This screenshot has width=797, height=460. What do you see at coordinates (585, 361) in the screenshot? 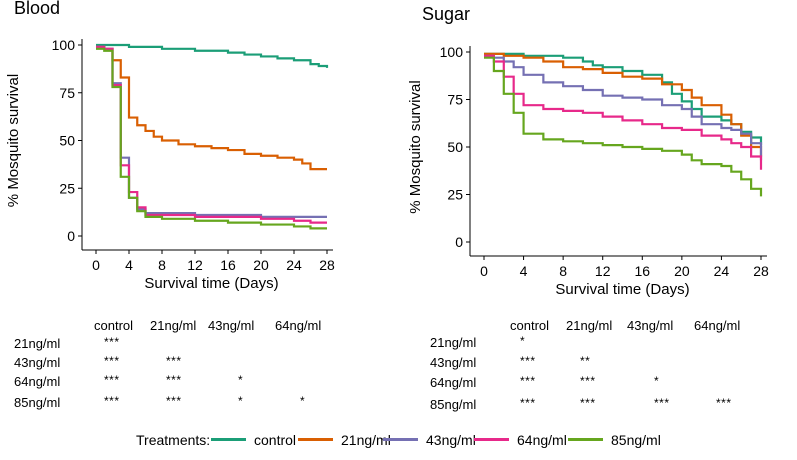
I see `stats-cell: **` at bounding box center [585, 361].